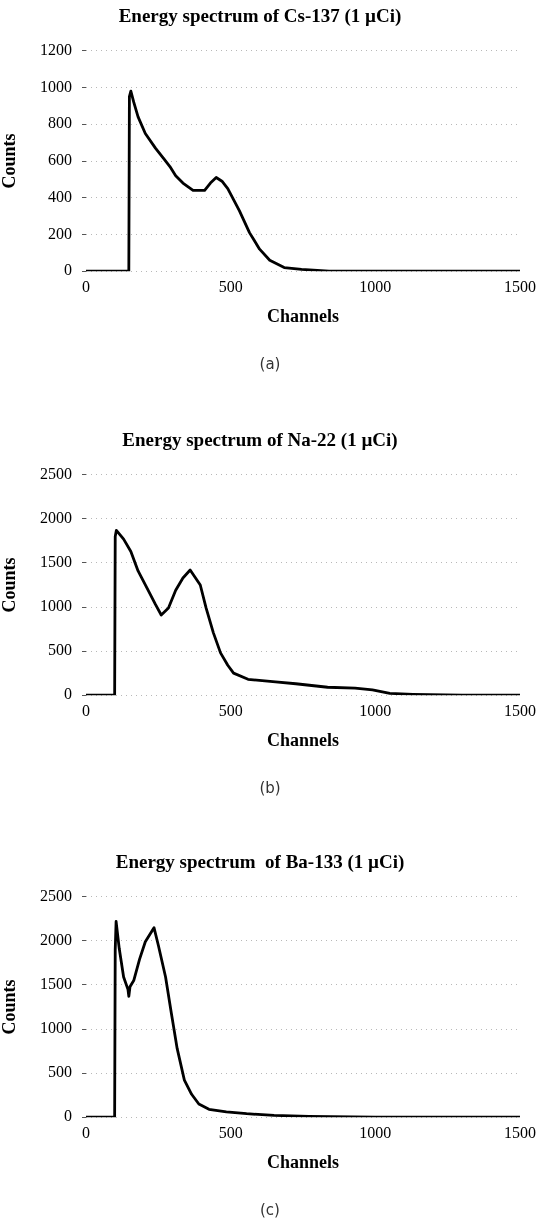 The width and height of the screenshot is (540, 1221). Describe the element at coordinates (60, 123) in the screenshot. I see `y-tick-label: 800` at that location.